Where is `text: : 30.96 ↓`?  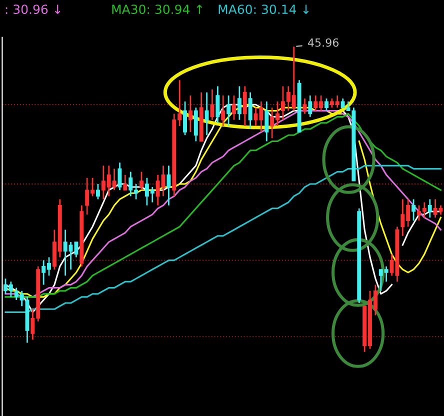 text: : 30.96 ↓ is located at coordinates (33, 9).